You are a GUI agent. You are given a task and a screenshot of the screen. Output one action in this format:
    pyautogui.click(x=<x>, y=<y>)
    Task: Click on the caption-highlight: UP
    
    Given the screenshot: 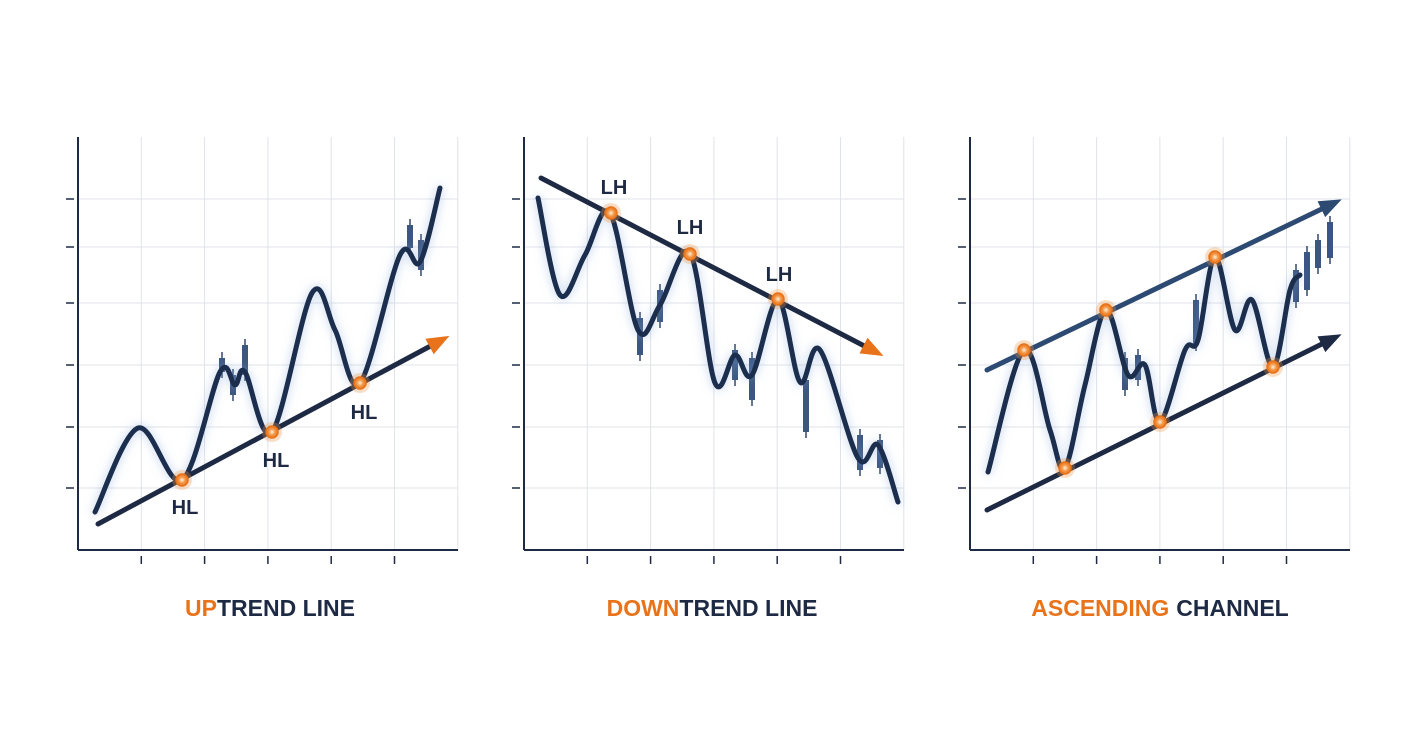 What is the action you would take?
    pyautogui.click(x=201, y=608)
    